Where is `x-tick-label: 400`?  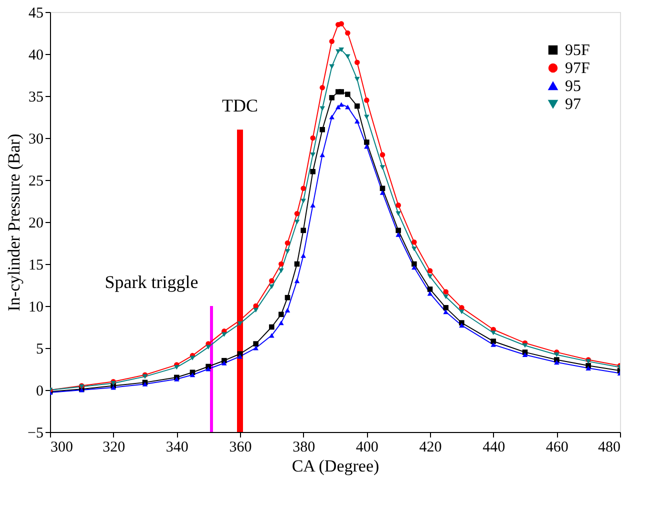 x-tick-label: 400 is located at coordinates (367, 448).